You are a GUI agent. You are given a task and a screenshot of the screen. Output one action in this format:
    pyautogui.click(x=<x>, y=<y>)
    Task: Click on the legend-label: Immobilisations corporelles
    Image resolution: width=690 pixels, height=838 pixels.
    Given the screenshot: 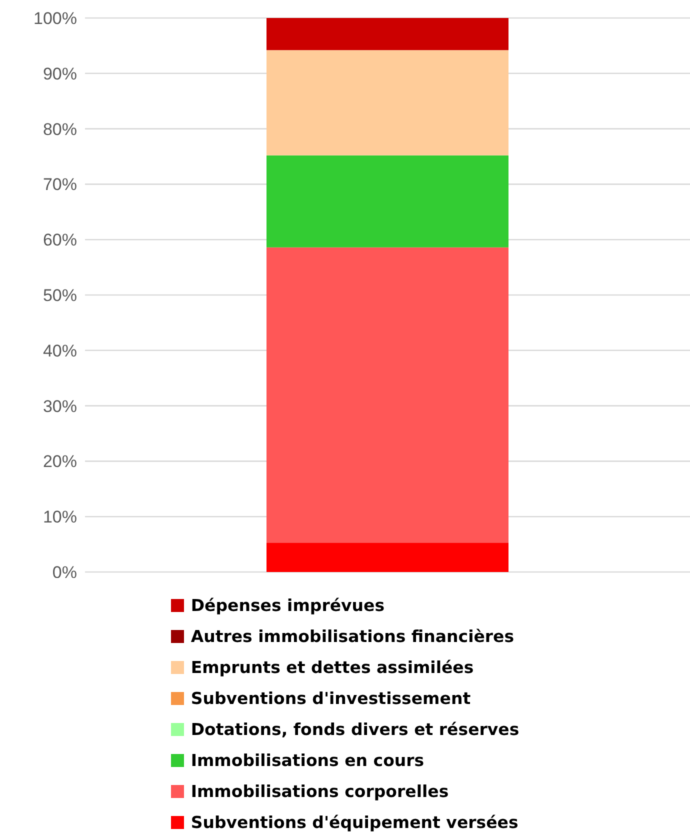 What is the action you would take?
    pyautogui.click(x=319, y=791)
    